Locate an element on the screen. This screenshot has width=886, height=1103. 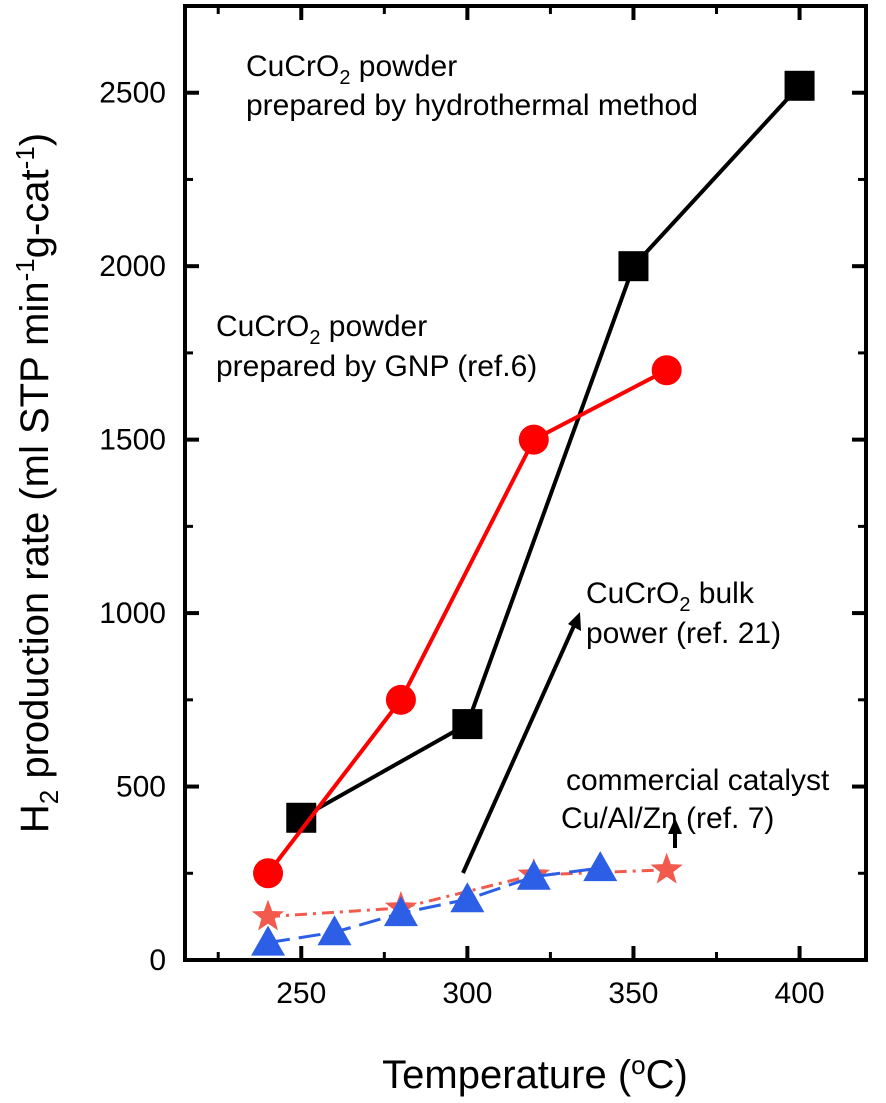
annotation-hydrothermal-line2: prepared by hydrothermal method is located at coordinates (472, 105).